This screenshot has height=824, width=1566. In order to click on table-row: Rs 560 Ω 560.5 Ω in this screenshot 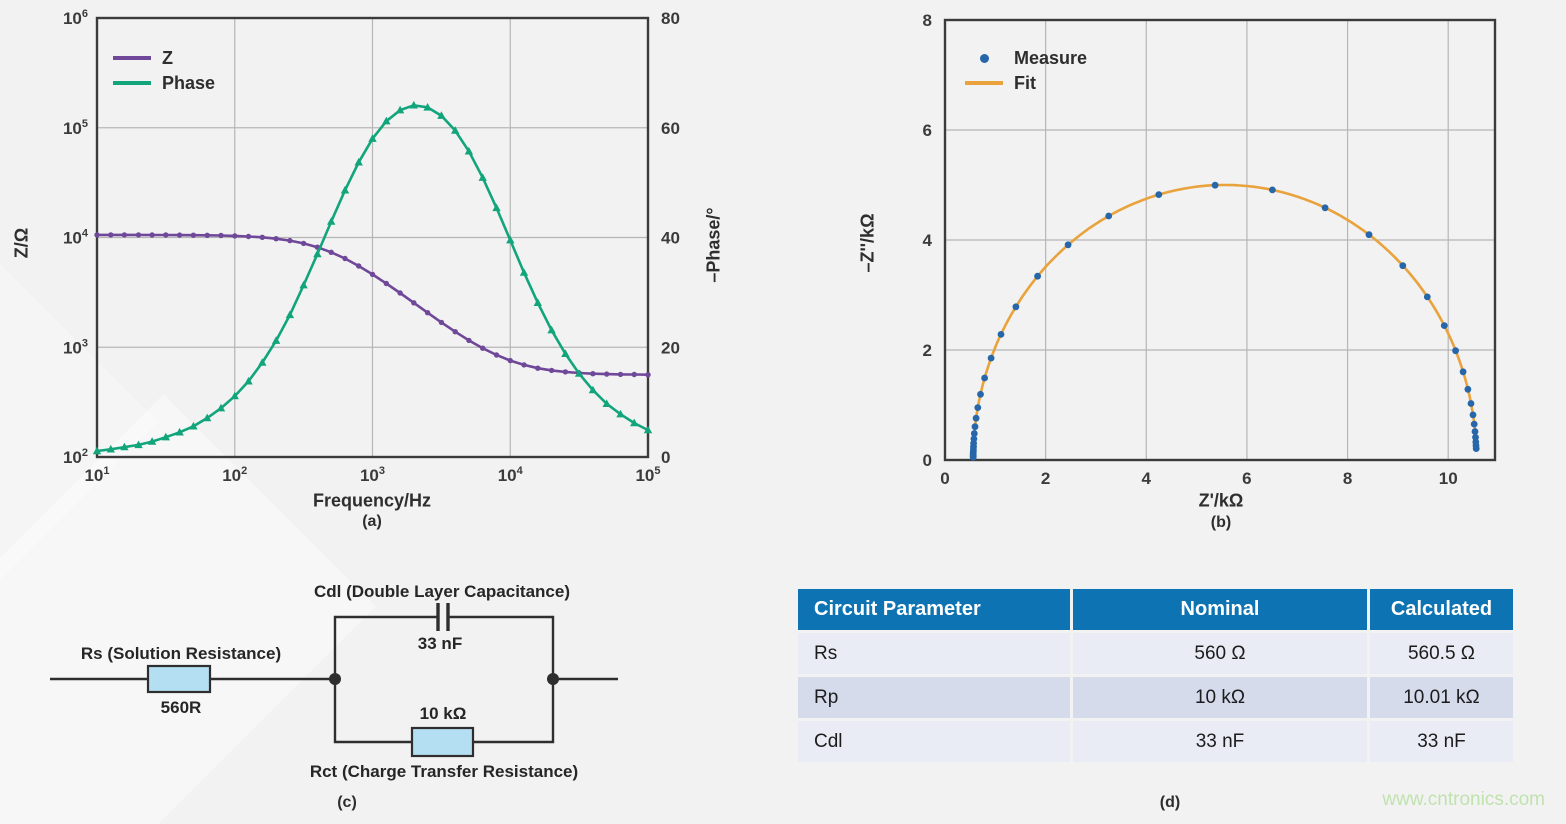, I will do `click(1155, 653)`.